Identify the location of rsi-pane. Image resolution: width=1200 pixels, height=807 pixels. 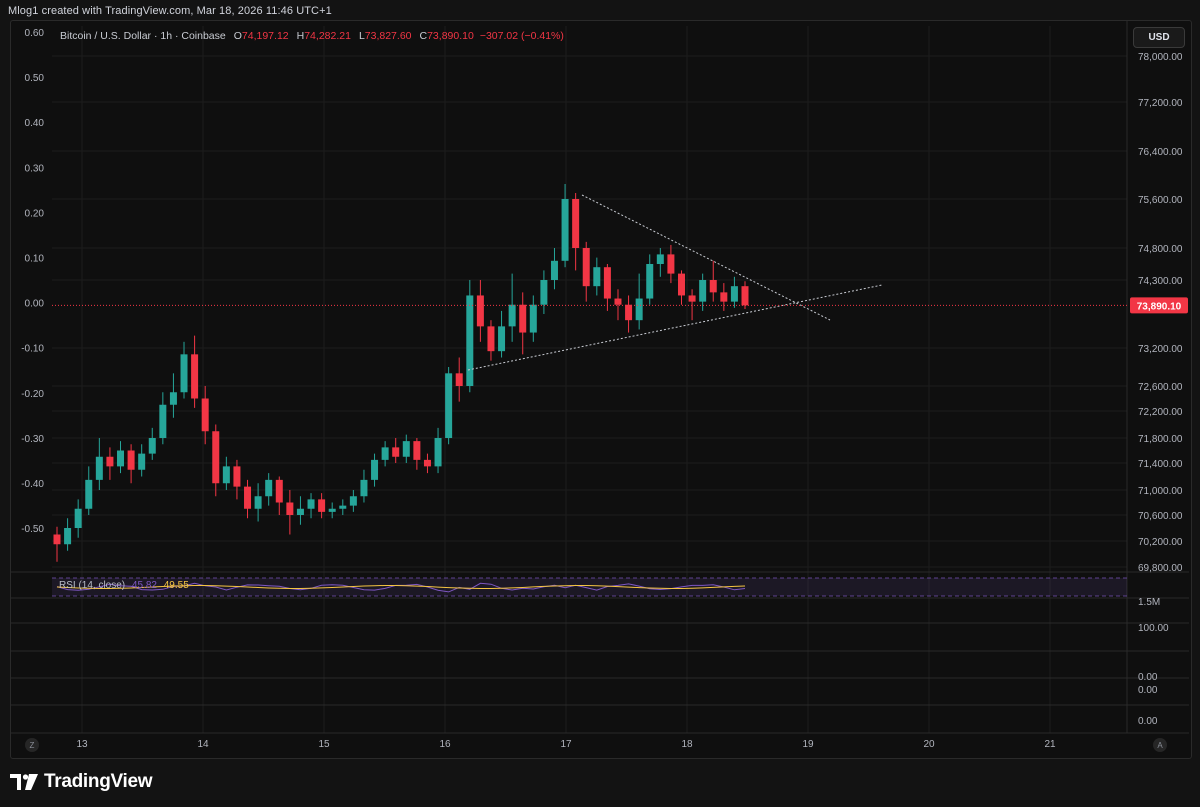
(589, 587).